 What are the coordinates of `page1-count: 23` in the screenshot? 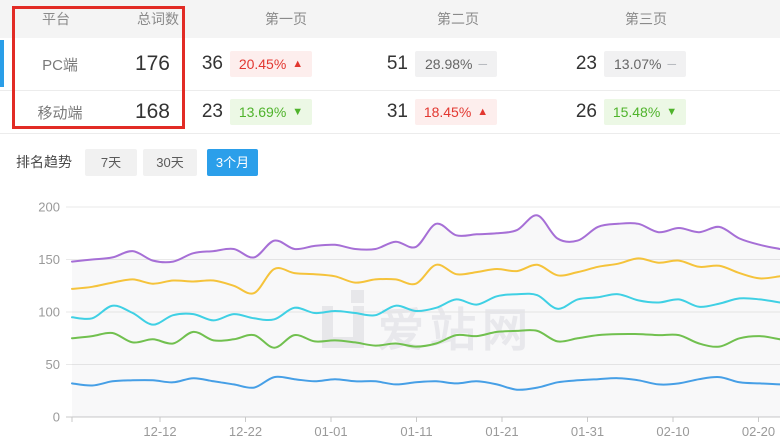 It's located at (212, 111).